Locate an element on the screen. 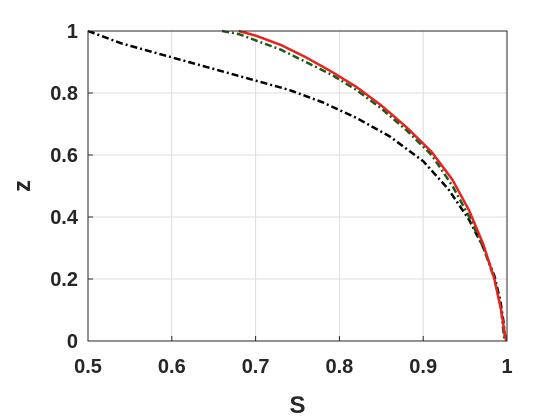 This screenshot has width=560, height=420. y-tick-label: 0.6 is located at coordinates (64, 156).